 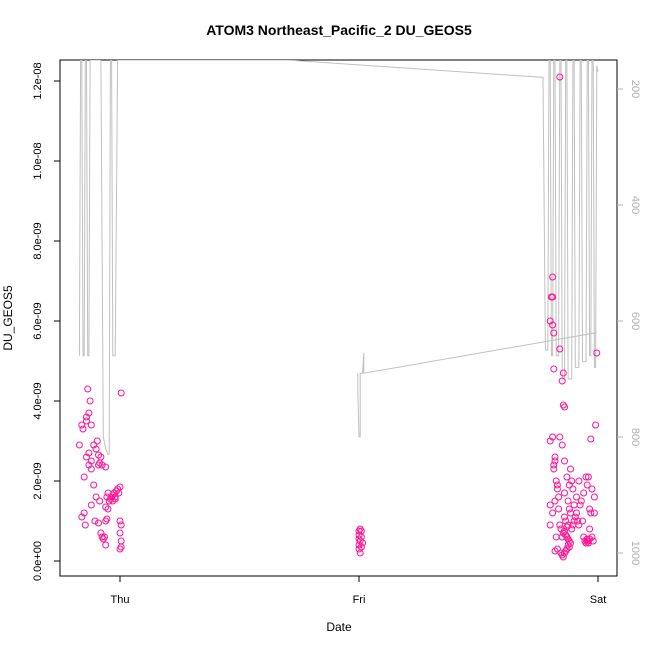 I want to click on x-tick-label: Fri, so click(x=359, y=600).